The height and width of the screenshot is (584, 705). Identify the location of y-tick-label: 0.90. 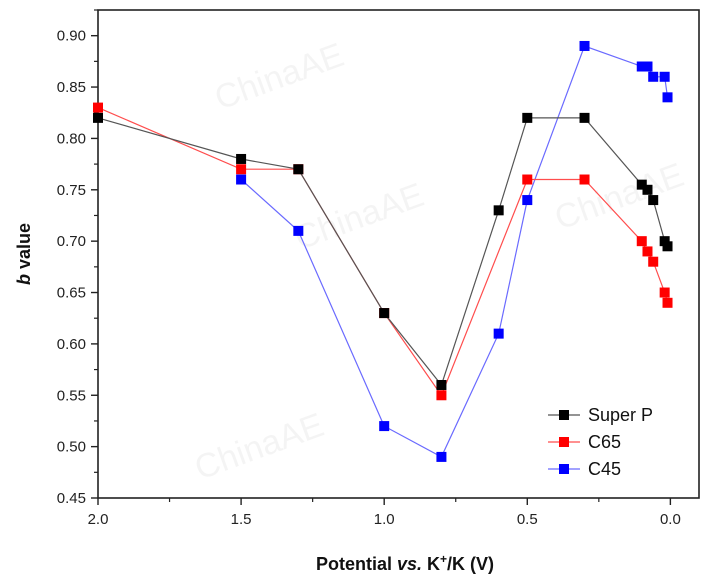
(71, 36).